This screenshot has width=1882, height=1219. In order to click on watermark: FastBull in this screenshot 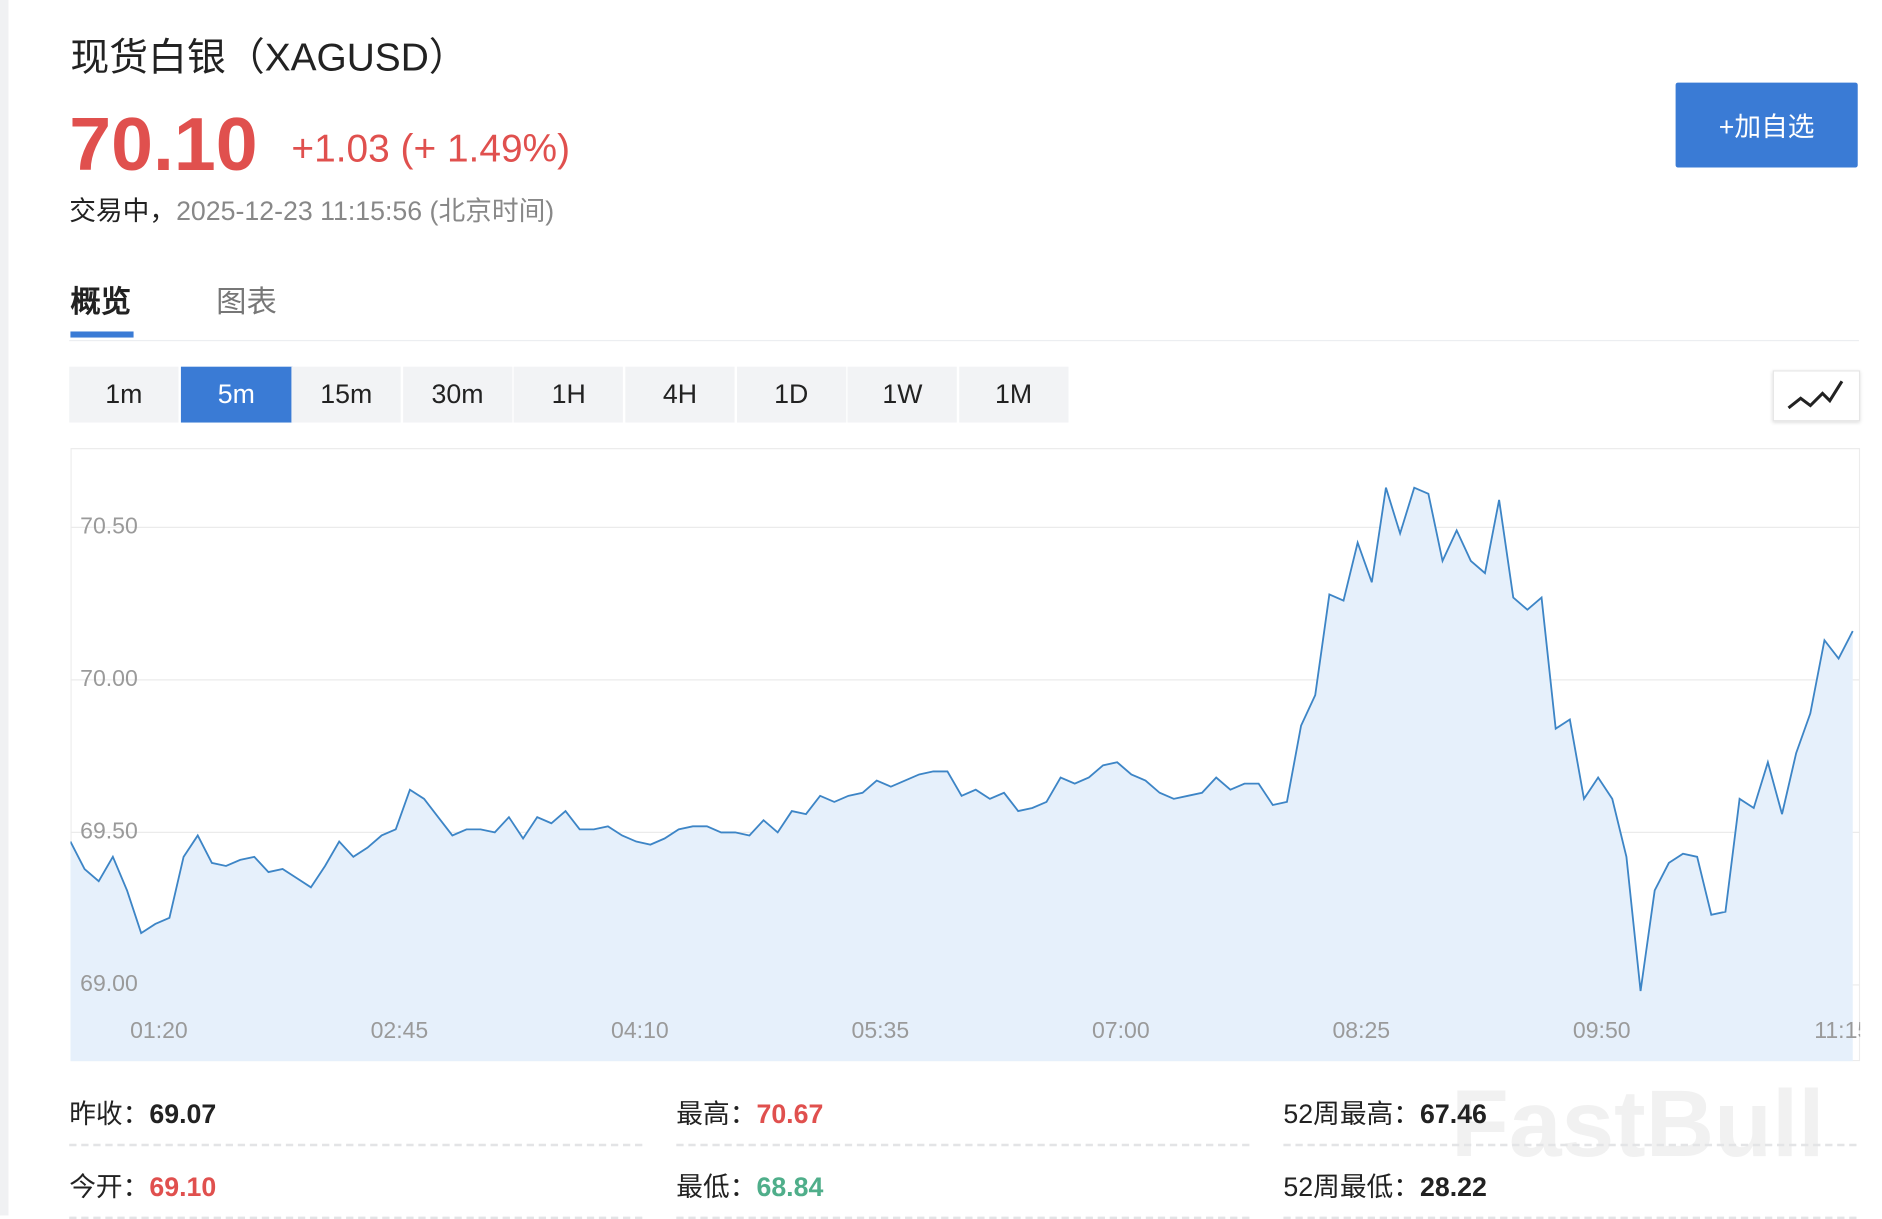, I will do `click(1637, 1123)`.